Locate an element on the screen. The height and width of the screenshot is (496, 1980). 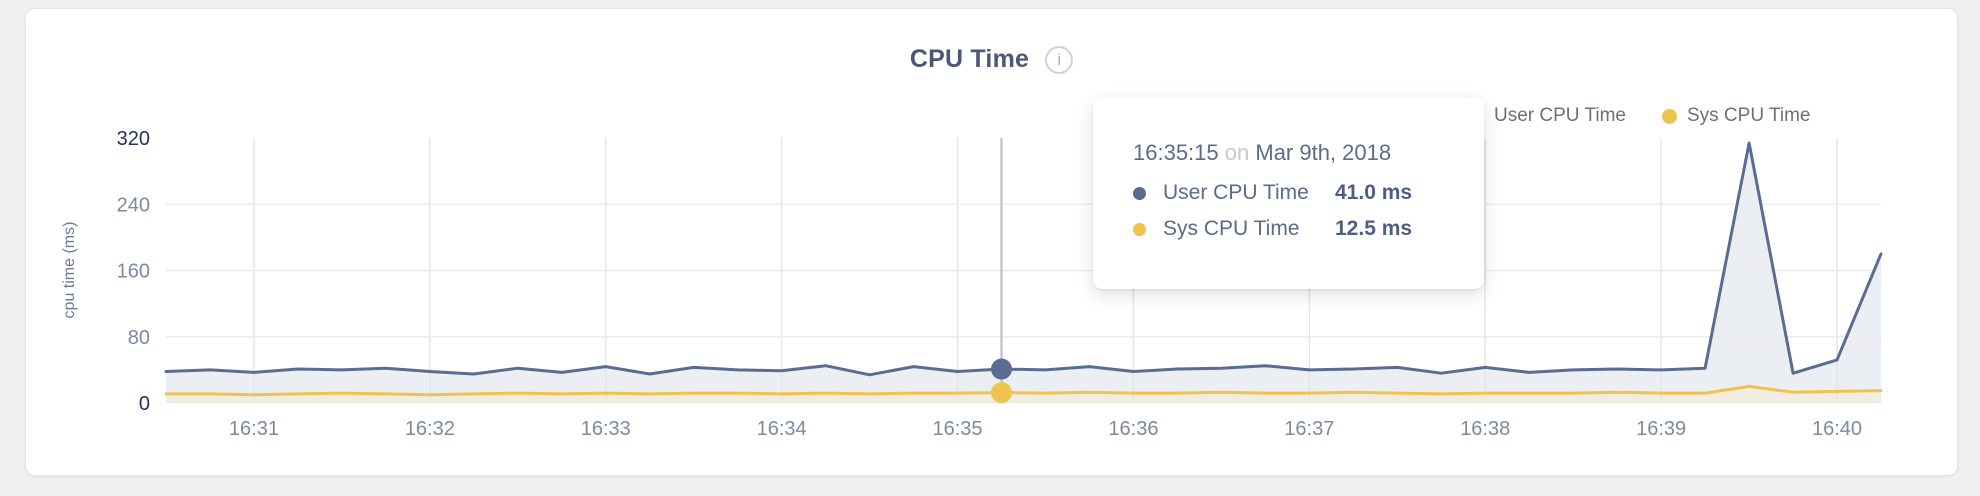
chart-legend: User CPU Time Sys CPU Time is located at coordinates (1640, 116).